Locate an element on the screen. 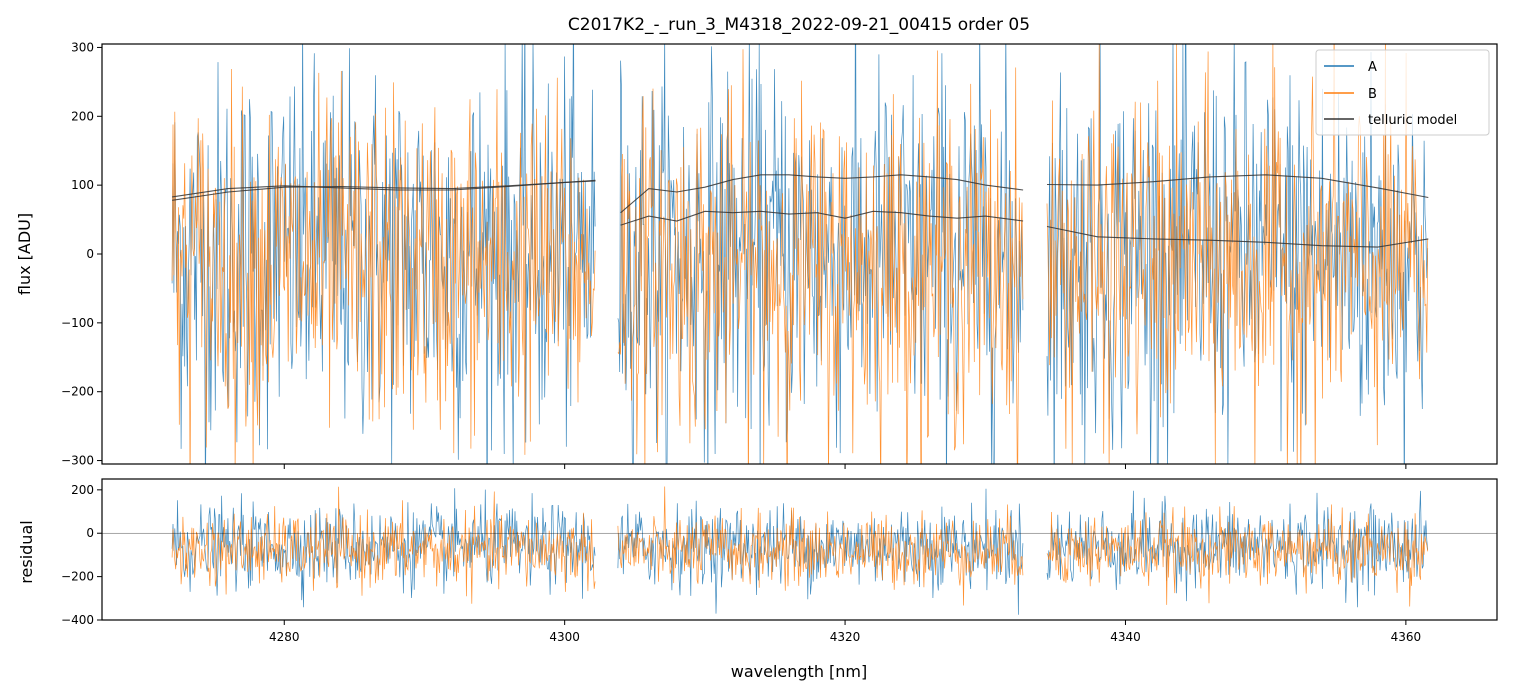 Image resolution: width=1513 pixels, height=696 pixels. residual-x-axis: 4280 4300 4320 4340 4360 is located at coordinates (845, 632).